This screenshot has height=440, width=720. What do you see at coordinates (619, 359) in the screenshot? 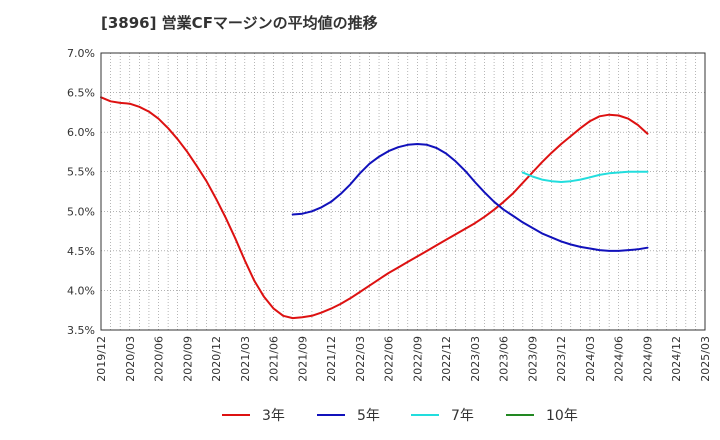
I see `x-tick-label: 2024/06` at bounding box center [619, 359].